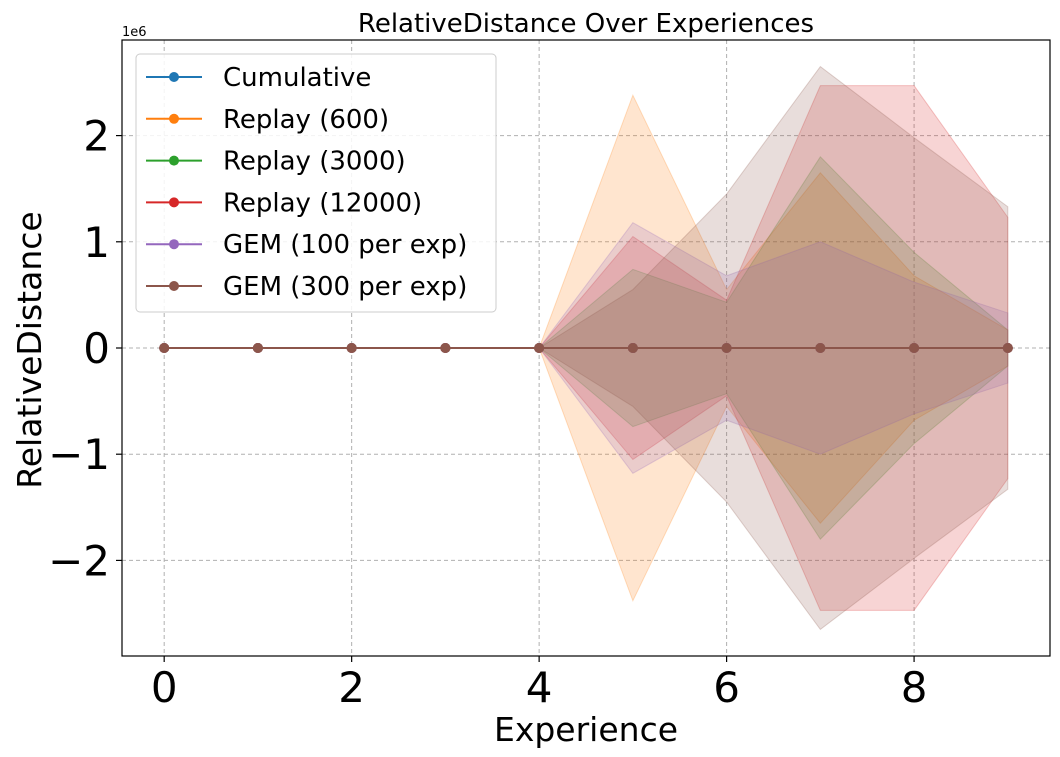  I want to click on y-axis-label: RelativeDistance, so click(29, 349).